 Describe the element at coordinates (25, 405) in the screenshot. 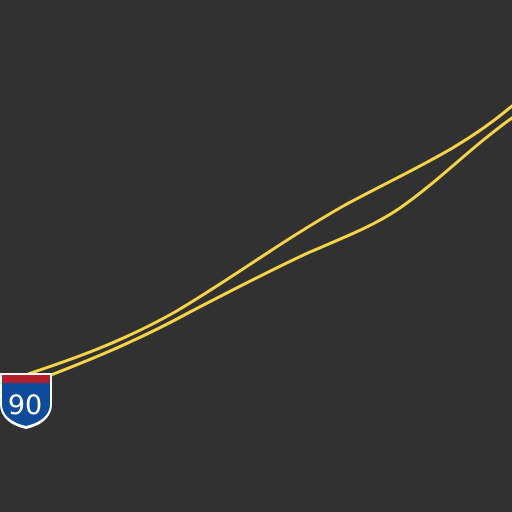

I see `route-number-label: 90` at that location.